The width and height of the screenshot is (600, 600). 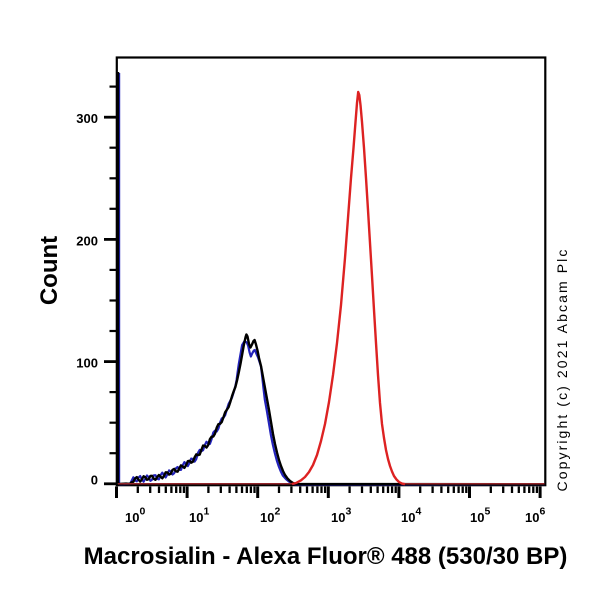 I want to click on svg-text: 100, so click(x=87, y=363).